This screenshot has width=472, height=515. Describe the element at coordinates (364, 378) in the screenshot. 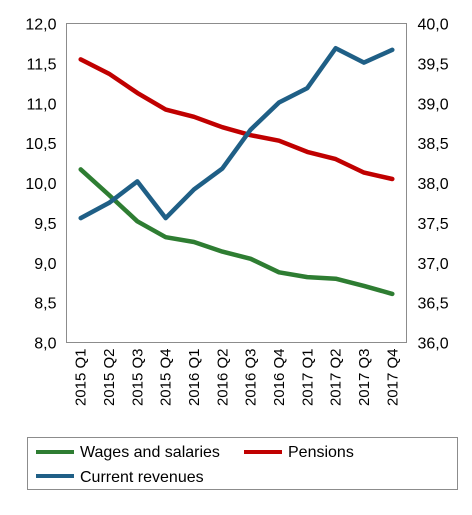

I see `x-tick-label: 2017 Q3` at that location.